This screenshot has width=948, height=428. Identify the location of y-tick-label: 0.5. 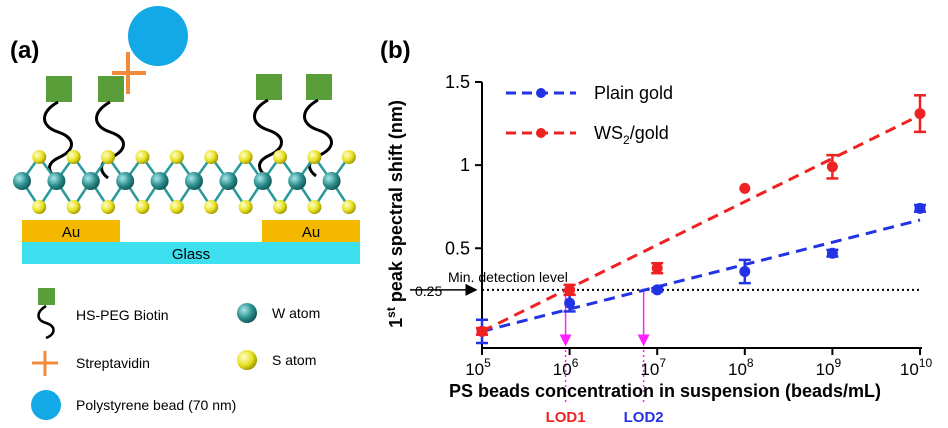
(457, 248).